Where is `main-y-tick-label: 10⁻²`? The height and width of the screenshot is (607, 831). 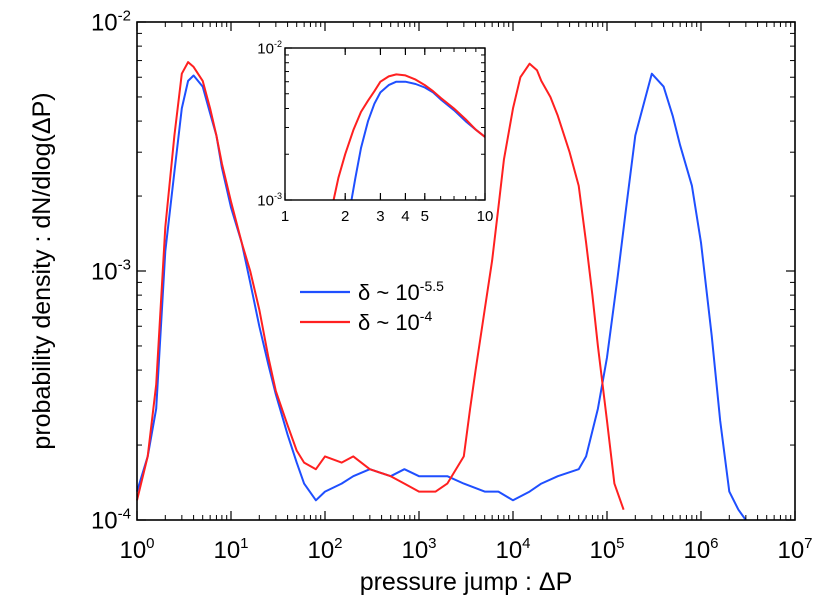
main-y-tick-label: 10⁻² is located at coordinates (111, 21).